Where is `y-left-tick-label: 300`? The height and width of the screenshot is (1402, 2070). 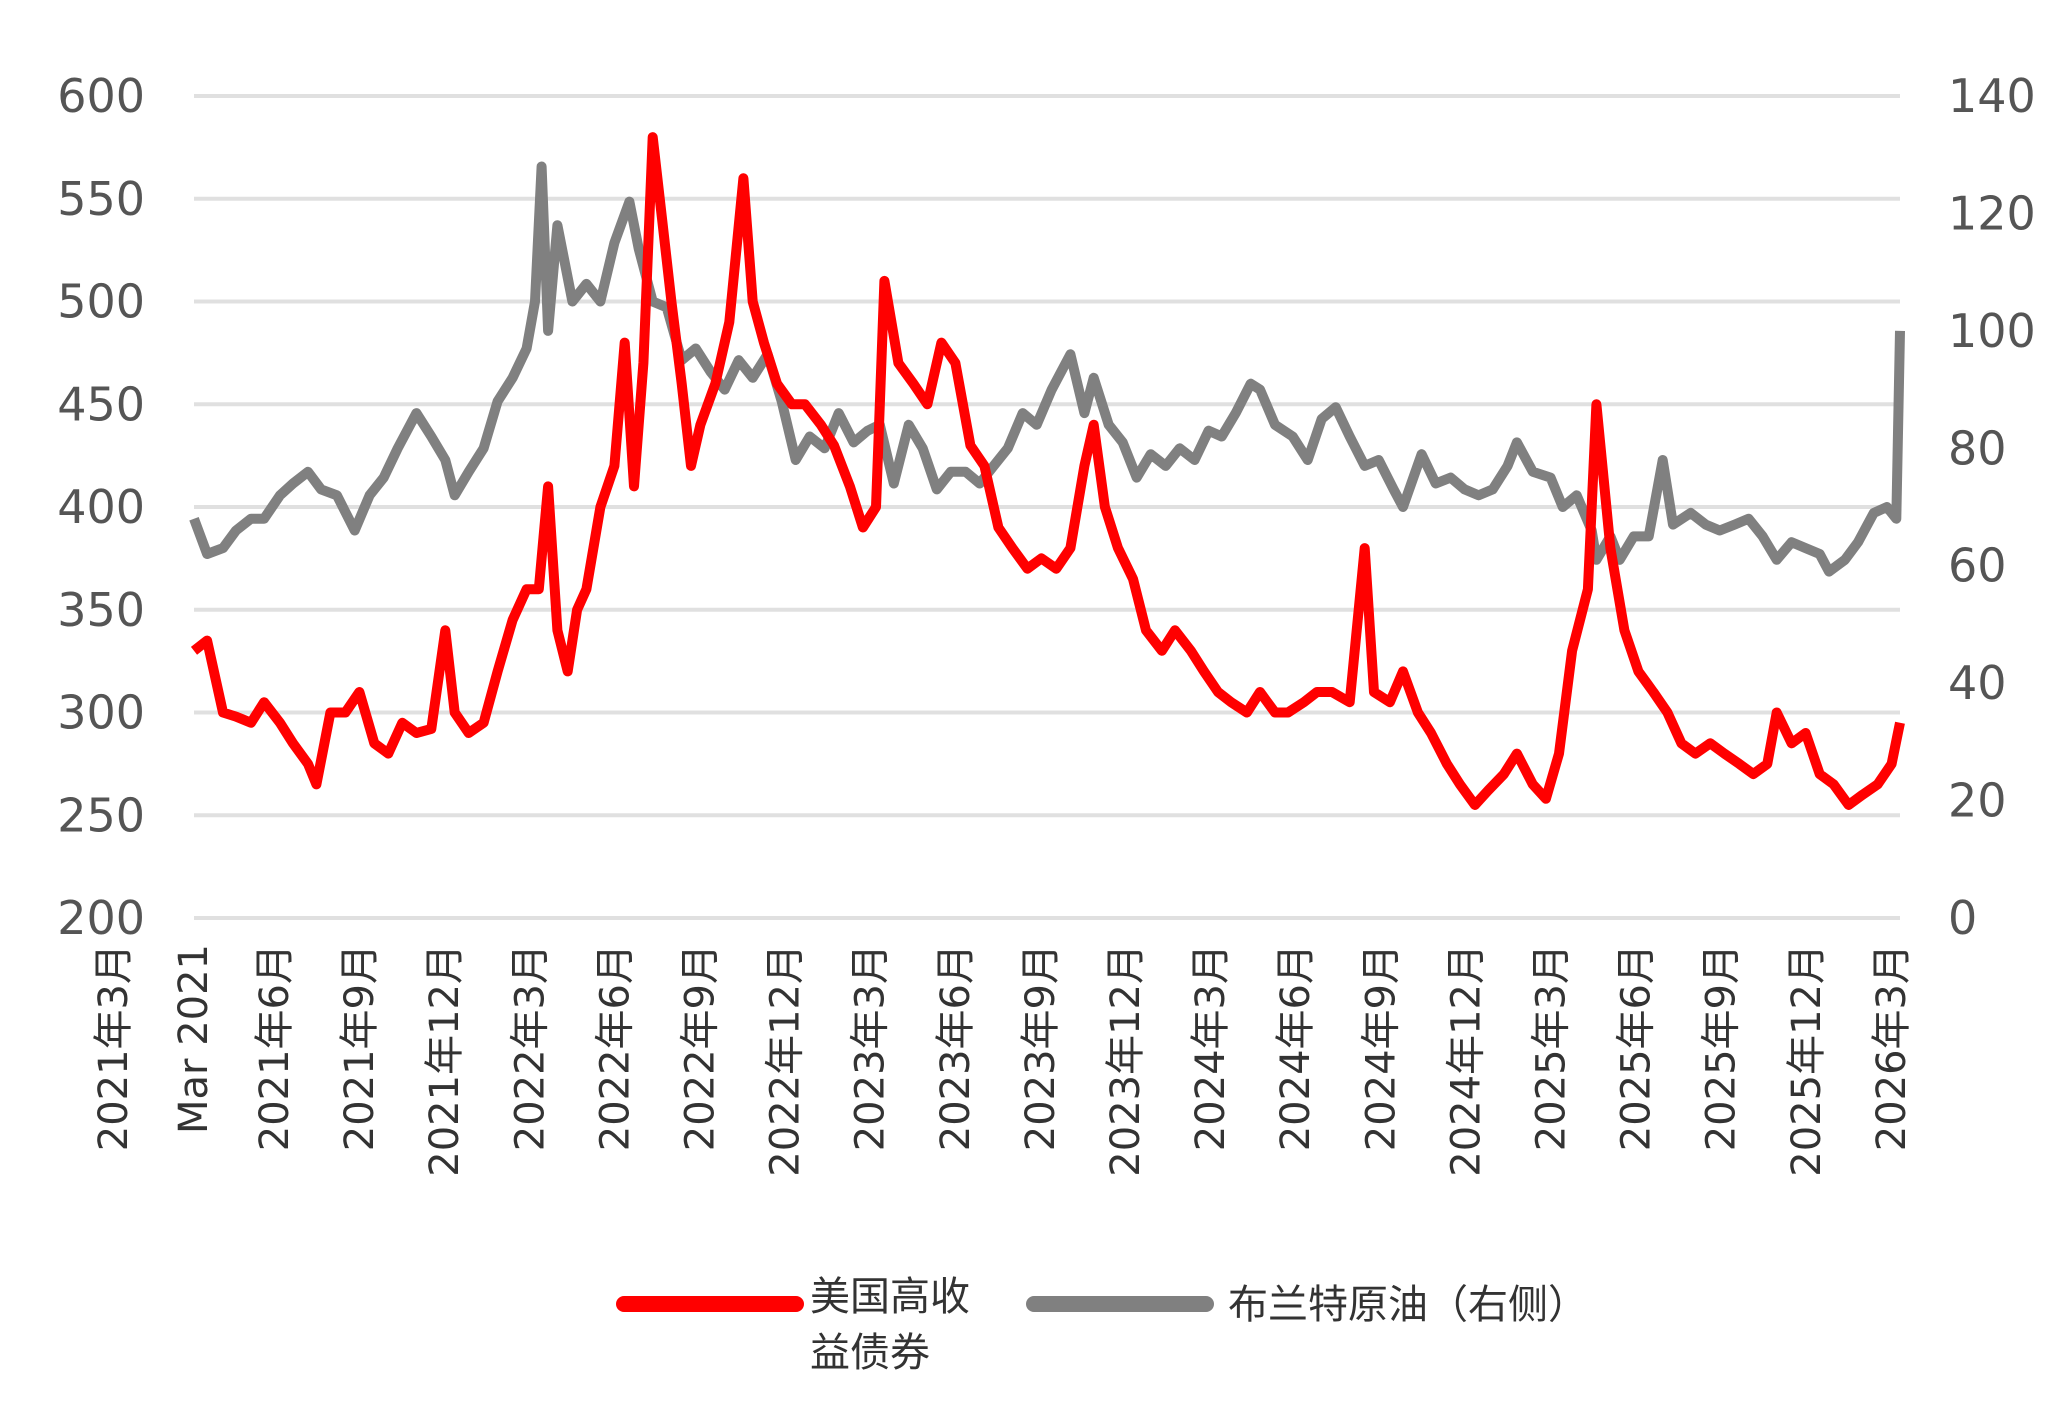
y-left-tick-label: 300 is located at coordinates (101, 713).